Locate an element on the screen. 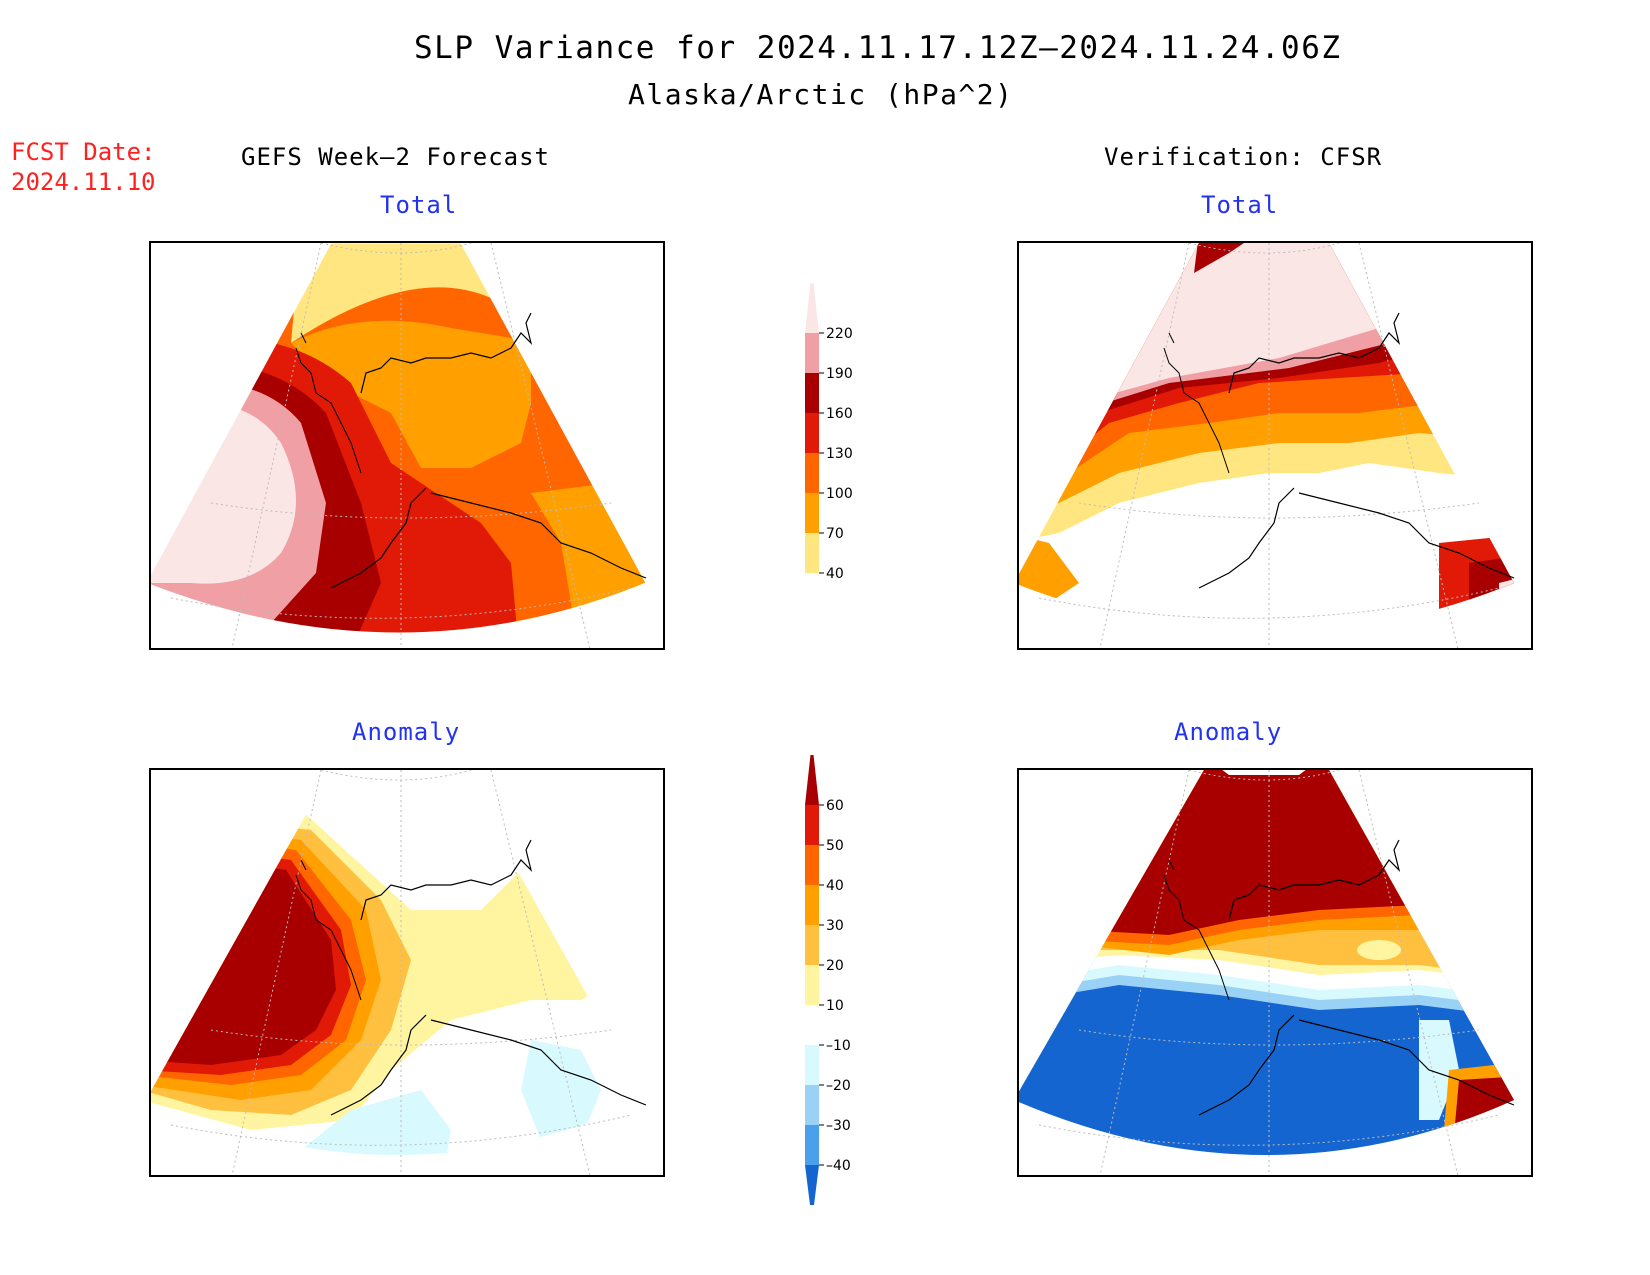 This screenshot has height=1275, width=1650. forecast-anomaly-map is located at coordinates (407, 972).